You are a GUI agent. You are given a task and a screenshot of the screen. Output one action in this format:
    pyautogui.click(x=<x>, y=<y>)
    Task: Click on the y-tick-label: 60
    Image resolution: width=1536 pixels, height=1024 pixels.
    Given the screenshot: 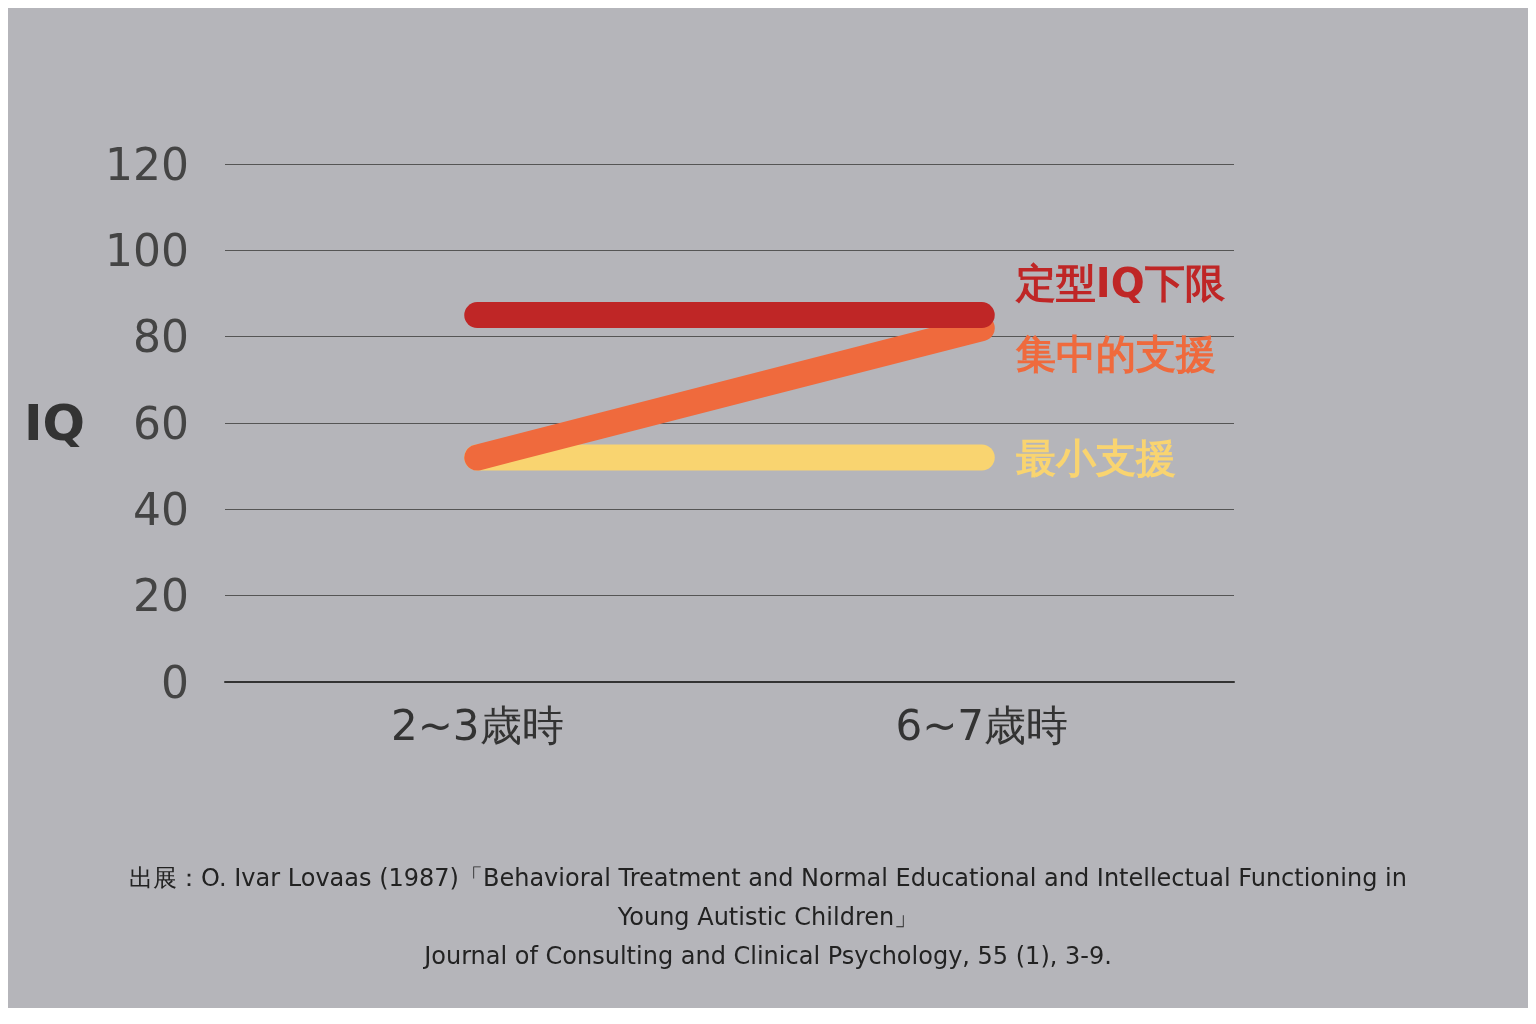 What is the action you would take?
    pyautogui.click(x=161, y=423)
    